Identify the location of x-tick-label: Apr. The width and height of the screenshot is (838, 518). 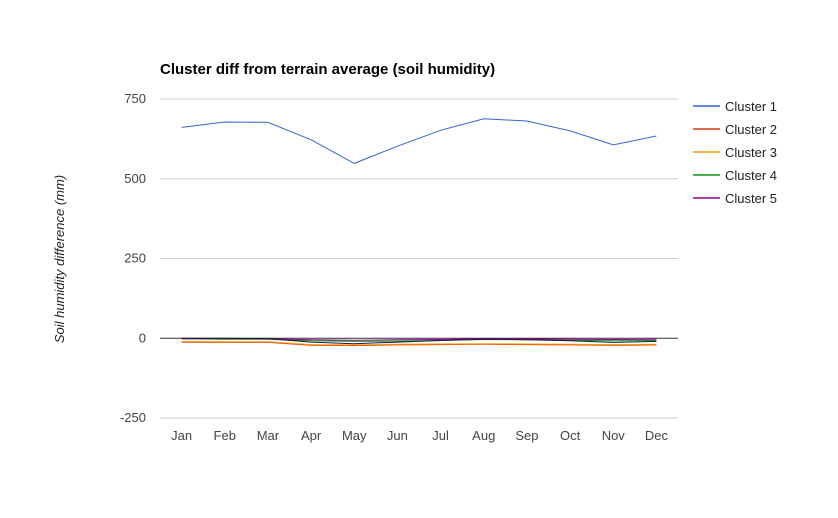
(311, 435).